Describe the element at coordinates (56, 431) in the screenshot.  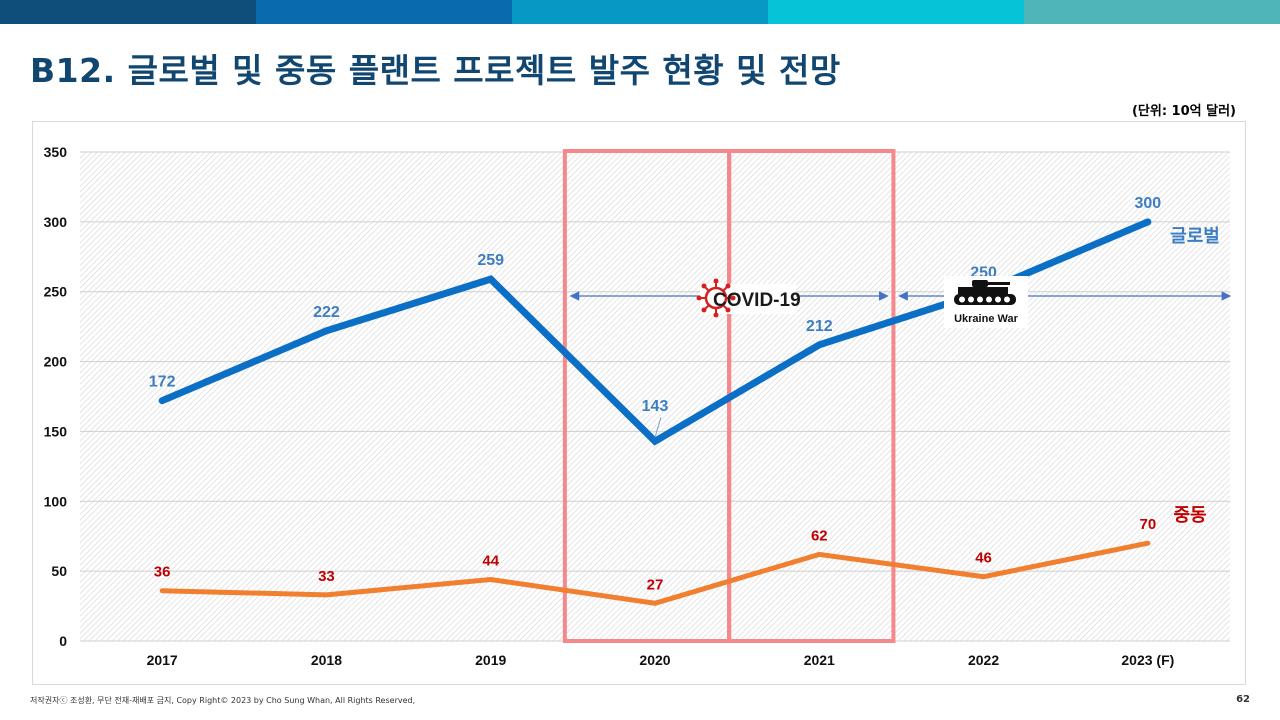
I see `y-tick-label: 150` at that location.